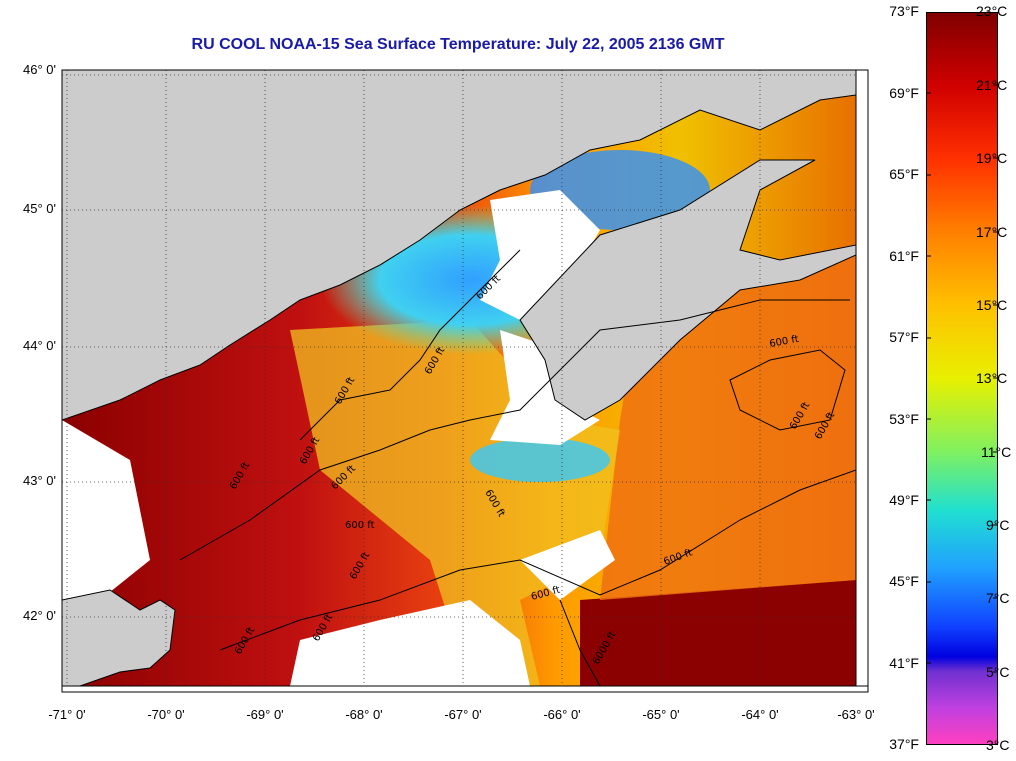 This screenshot has width=1016, height=761. I want to click on fahrenheit-label: 41°F, so click(904, 663).